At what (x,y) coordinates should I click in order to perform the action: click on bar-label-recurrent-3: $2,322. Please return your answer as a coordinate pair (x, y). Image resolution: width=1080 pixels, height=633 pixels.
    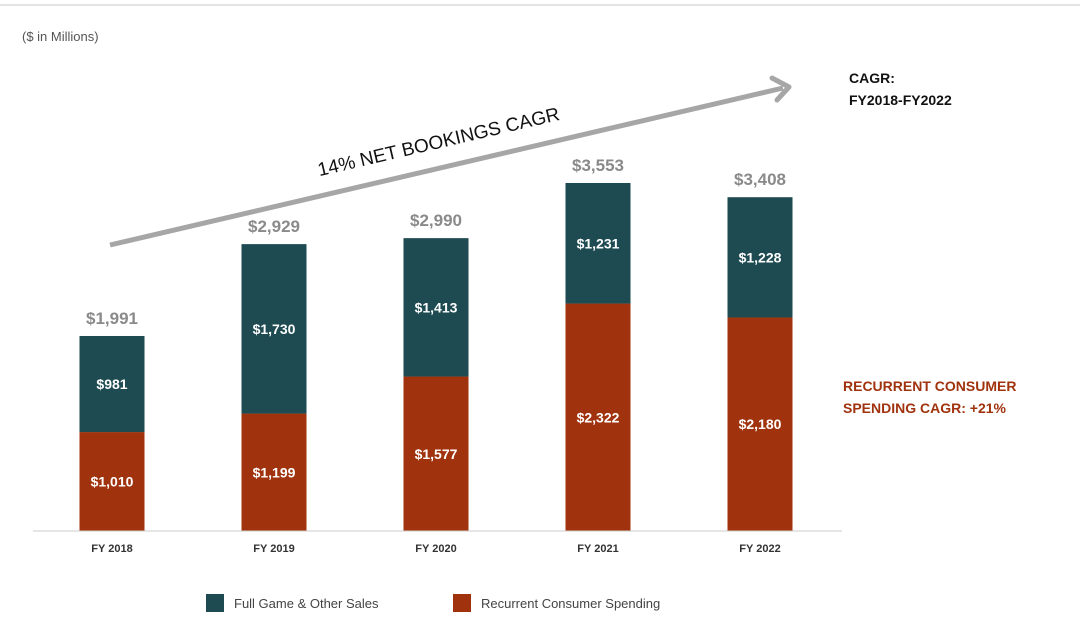
    Looking at the image, I should click on (598, 417).